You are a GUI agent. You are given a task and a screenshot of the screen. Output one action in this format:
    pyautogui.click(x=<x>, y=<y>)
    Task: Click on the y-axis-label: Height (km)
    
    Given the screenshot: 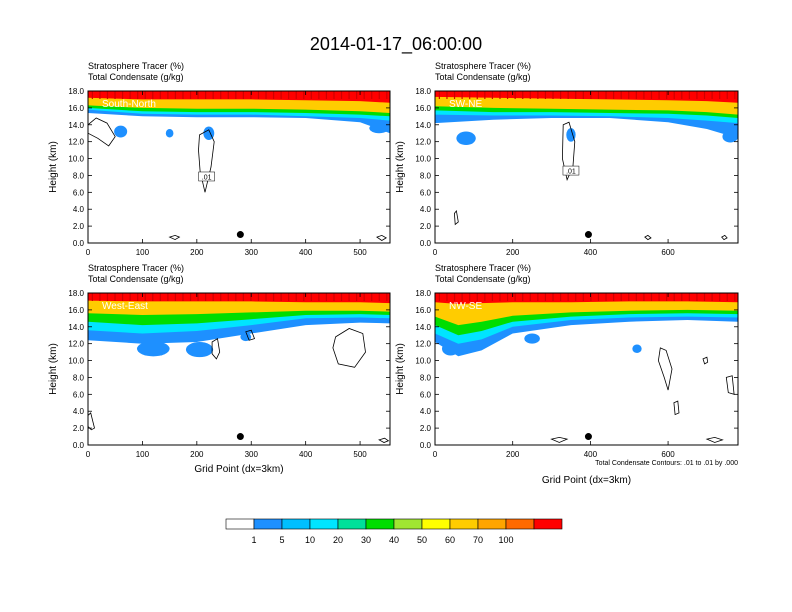 What is the action you would take?
    pyautogui.click(x=53, y=369)
    